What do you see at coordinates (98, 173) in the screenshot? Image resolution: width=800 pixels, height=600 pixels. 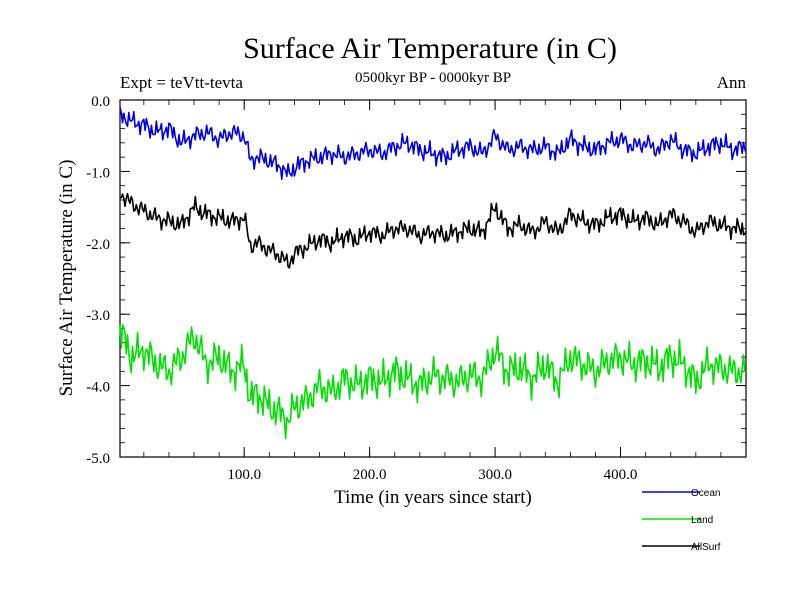 I see `y-tick-label: -1.0` at bounding box center [98, 173].